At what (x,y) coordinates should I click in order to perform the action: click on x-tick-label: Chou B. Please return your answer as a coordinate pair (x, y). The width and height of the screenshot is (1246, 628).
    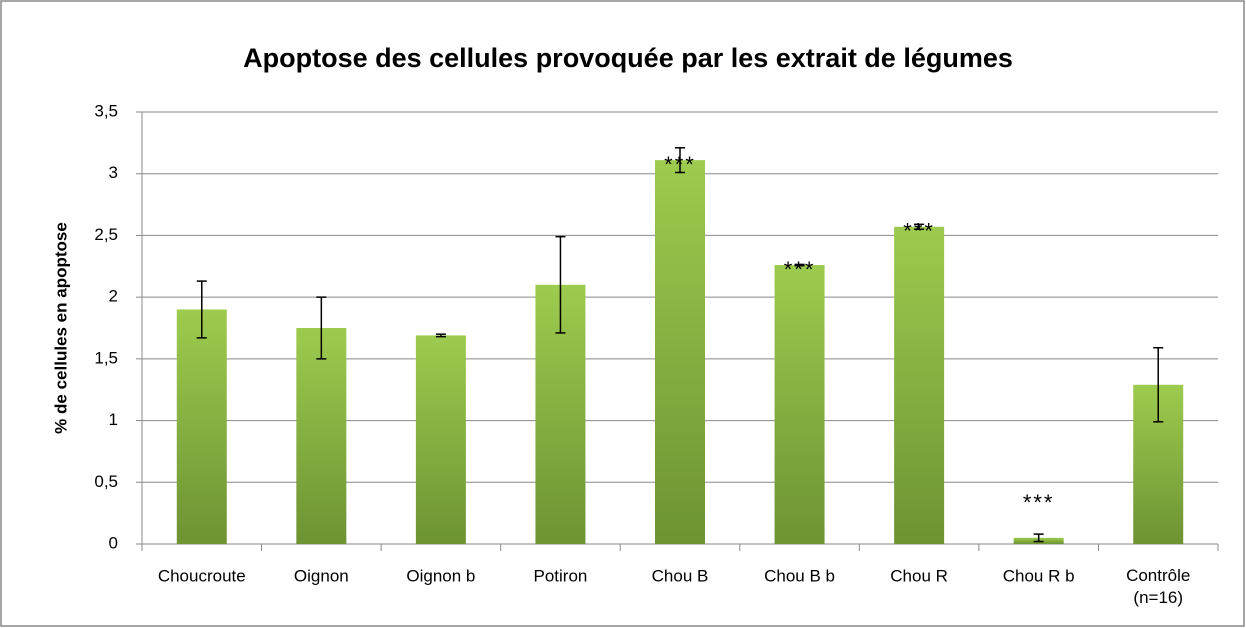
    Looking at the image, I should click on (680, 575).